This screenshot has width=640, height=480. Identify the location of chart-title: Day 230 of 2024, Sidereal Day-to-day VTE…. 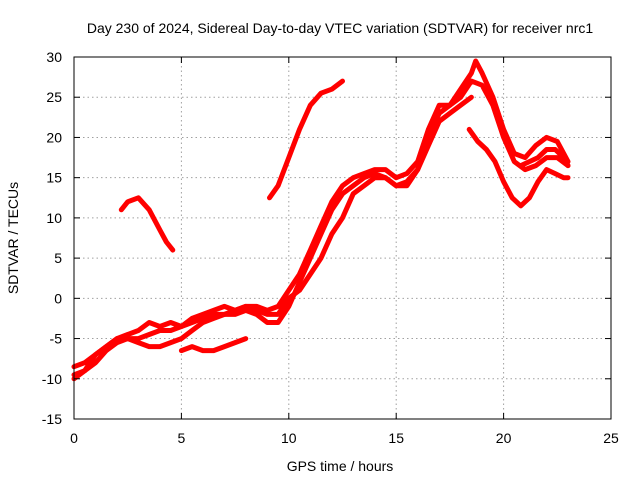
(340, 28).